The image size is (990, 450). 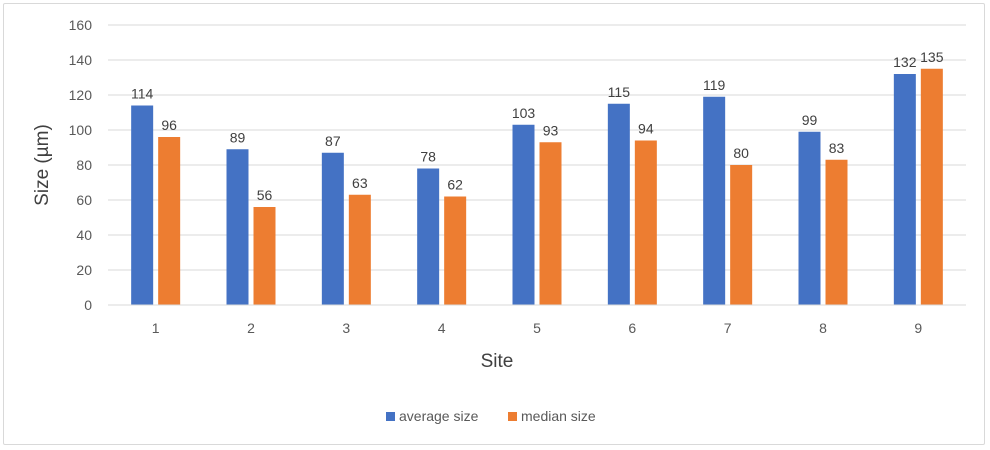 What do you see at coordinates (714, 85) in the screenshot?
I see `data-label: 119` at bounding box center [714, 85].